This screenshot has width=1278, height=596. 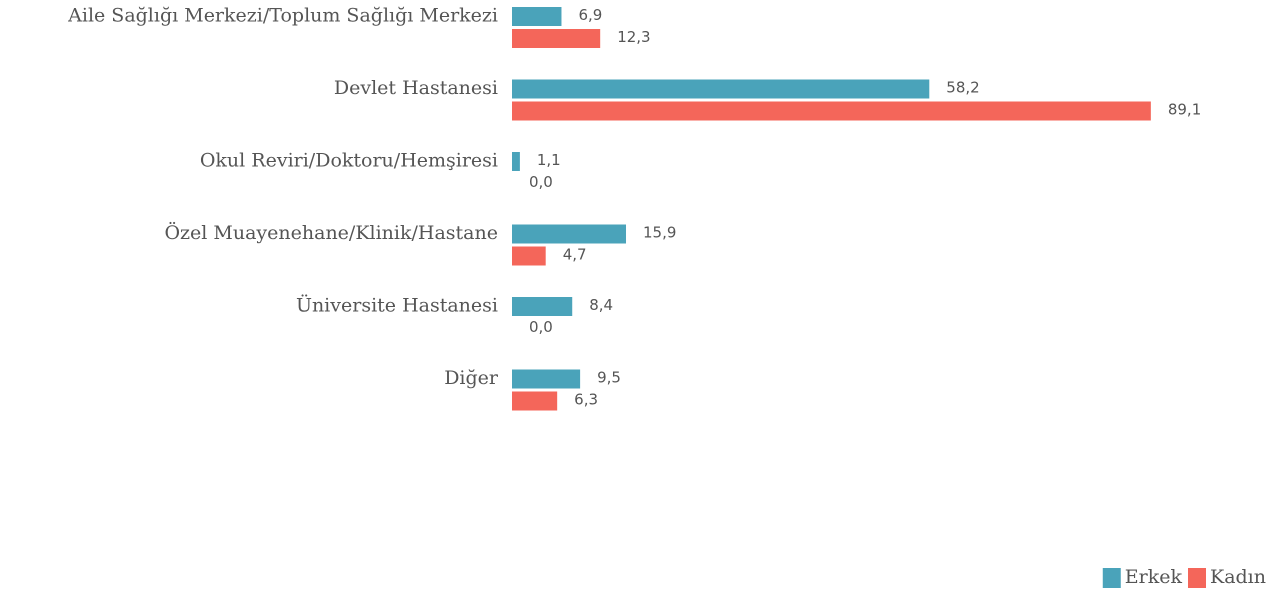 I want to click on value-label: 12,3, so click(x=633, y=37).